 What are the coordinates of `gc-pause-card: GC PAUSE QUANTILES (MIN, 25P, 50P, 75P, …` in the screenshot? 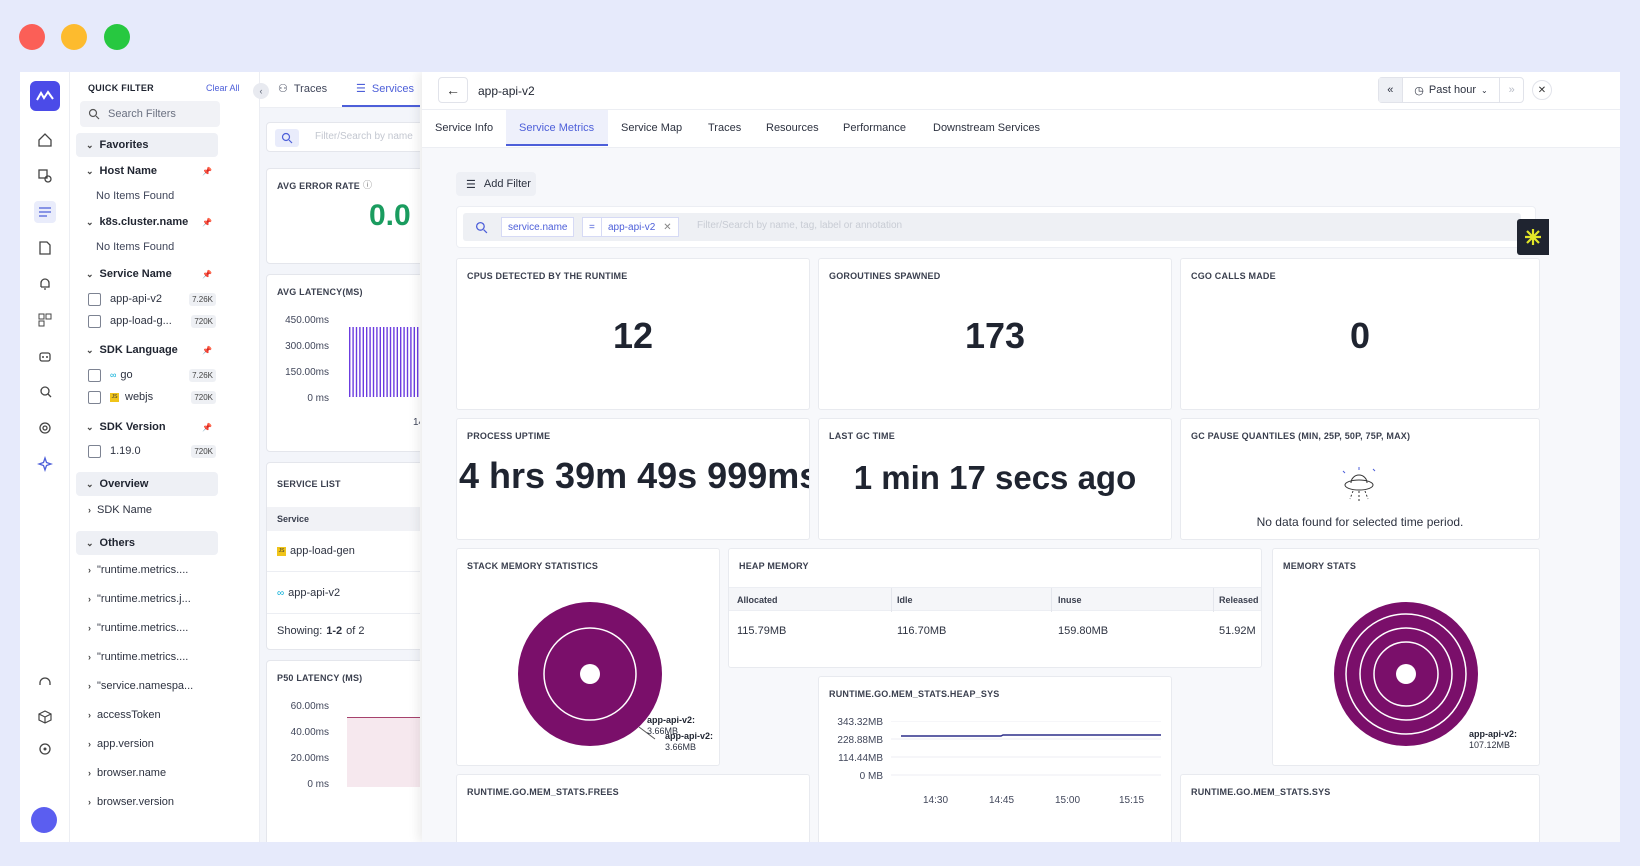 It's located at (1360, 479).